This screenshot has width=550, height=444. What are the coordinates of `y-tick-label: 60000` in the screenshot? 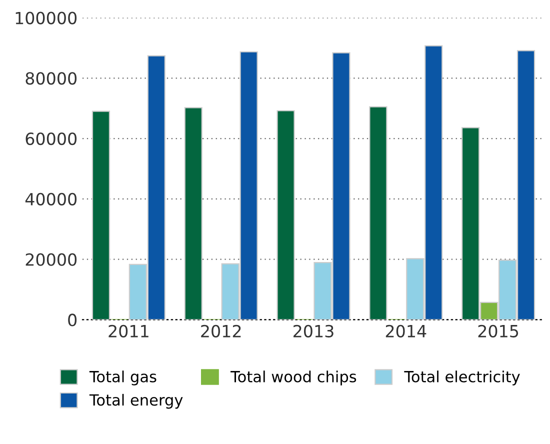 It's located at (51, 139).